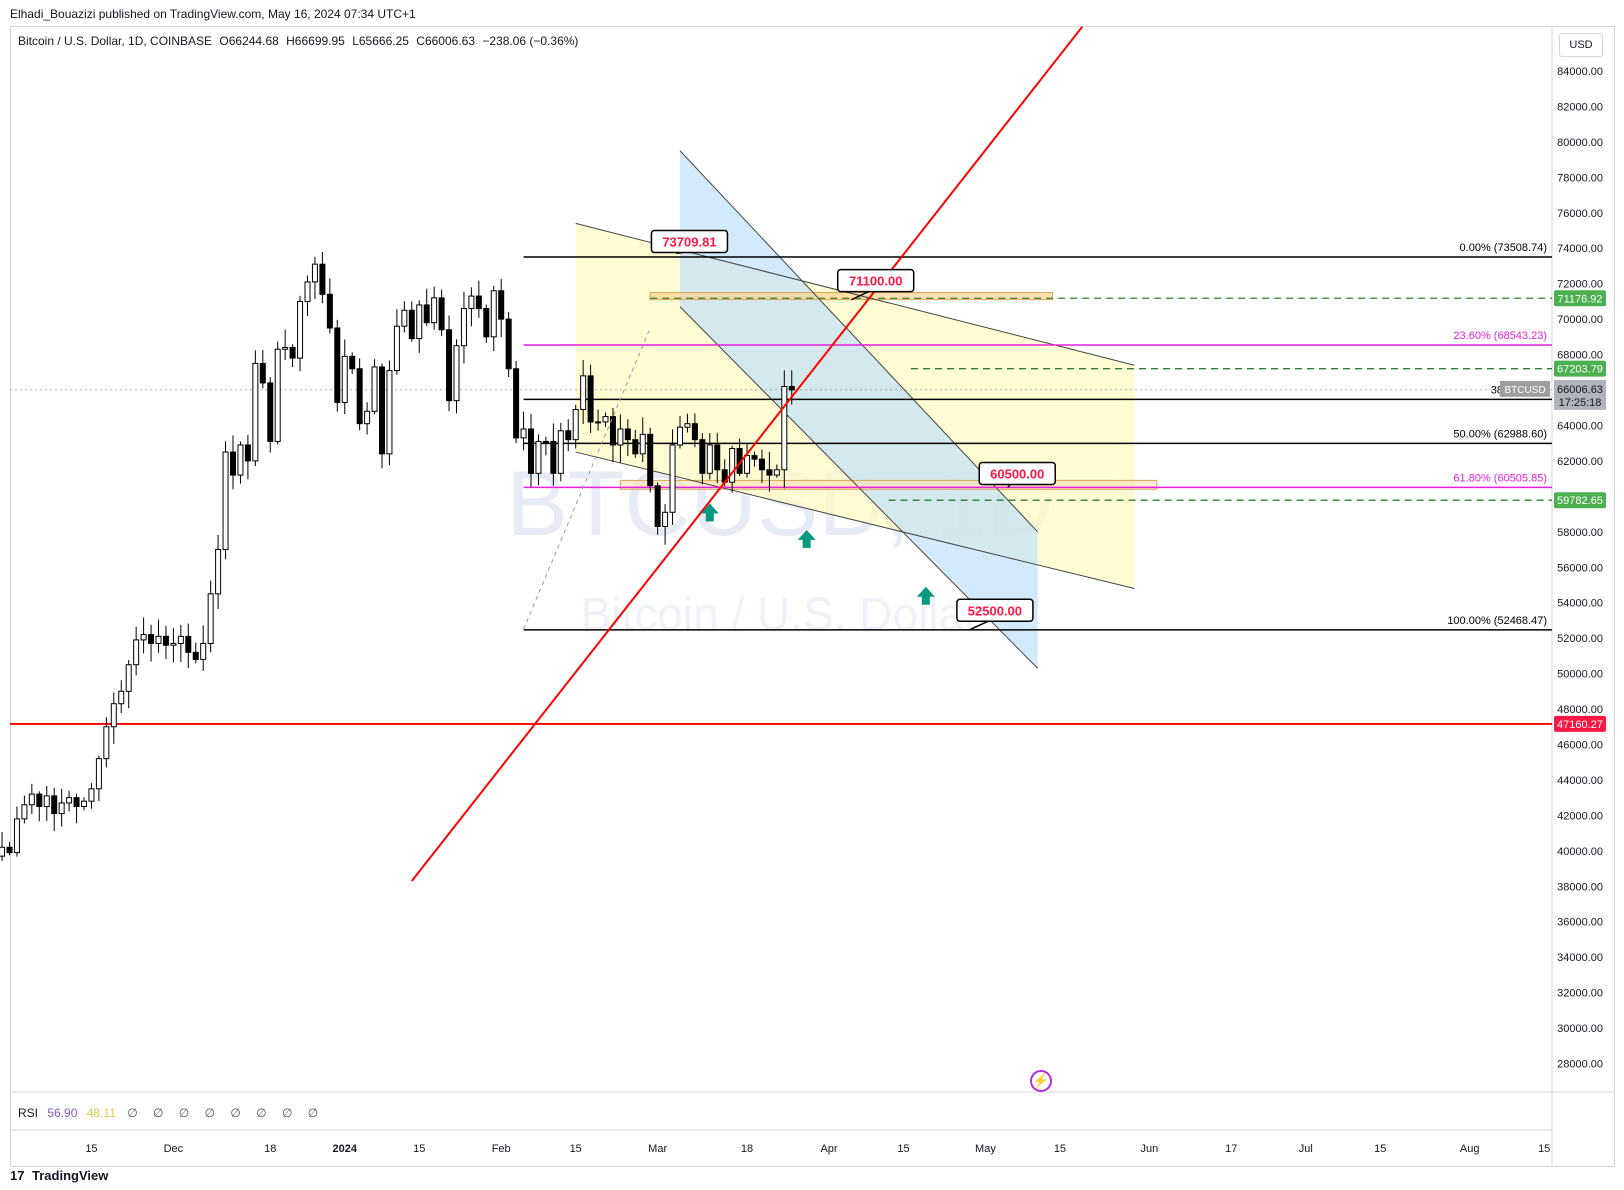 The height and width of the screenshot is (1190, 1624). Describe the element at coordinates (1580, 426) in the screenshot. I see `price-tick-label: 64000.00` at that location.